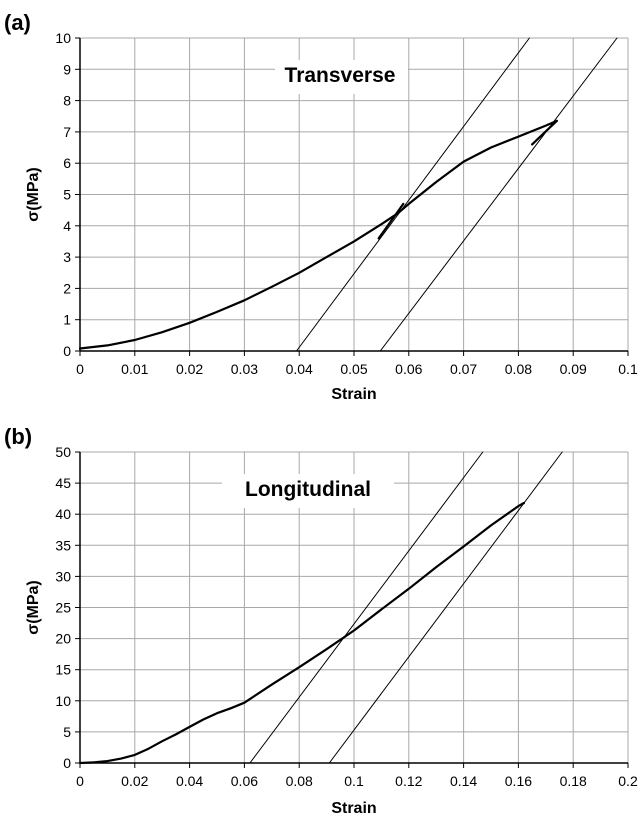  I want to click on y-tick-label: 4, so click(67, 226).